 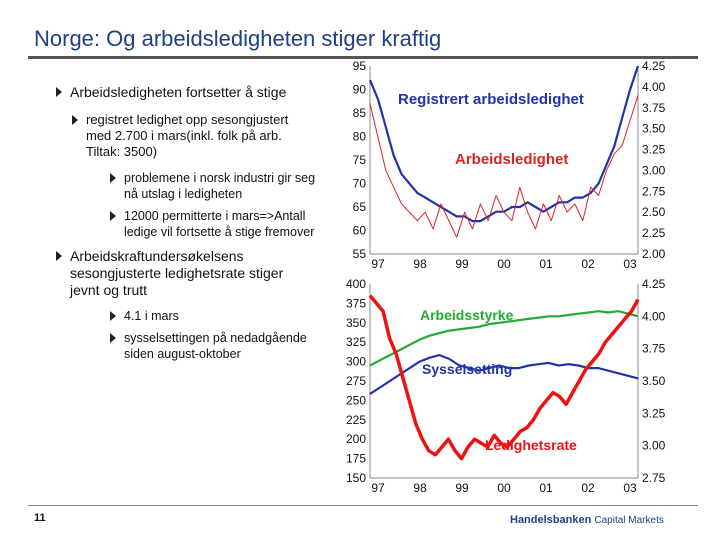 What do you see at coordinates (491, 99) in the screenshot?
I see `series-label: Registrert arbeidsledighet` at bounding box center [491, 99].